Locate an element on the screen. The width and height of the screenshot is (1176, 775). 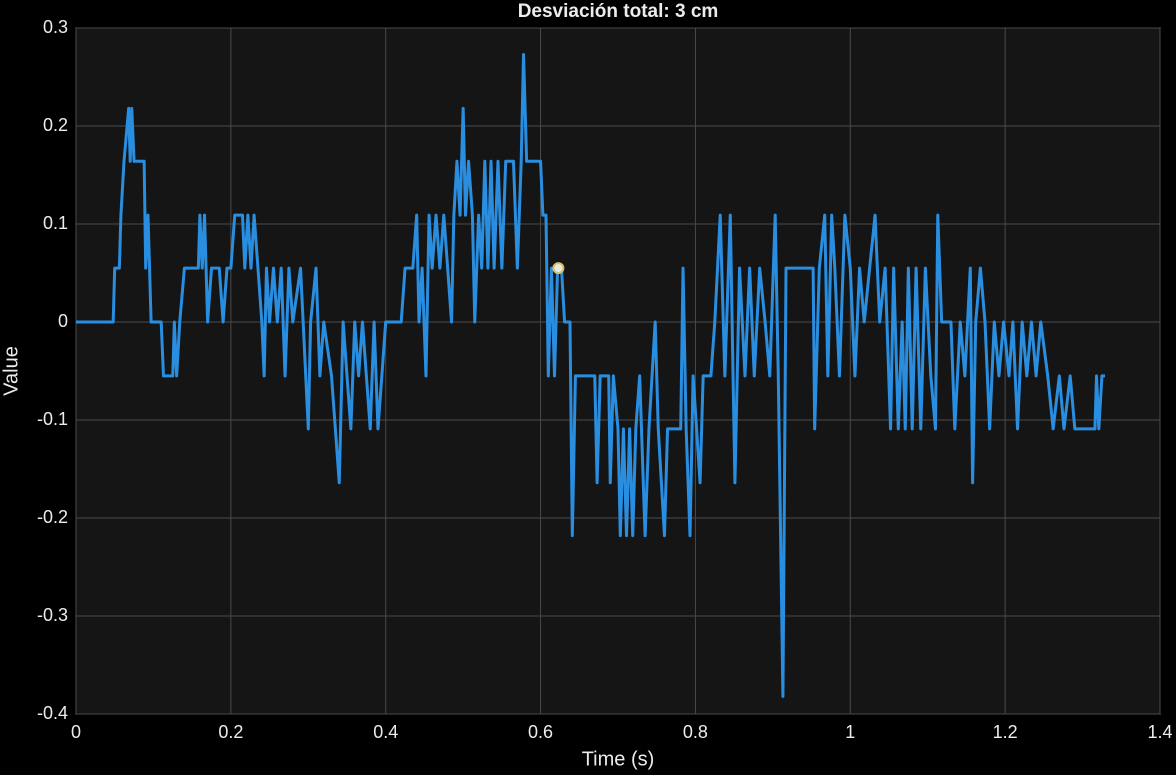
x-tick-label: 0.6 is located at coordinates (540, 732).